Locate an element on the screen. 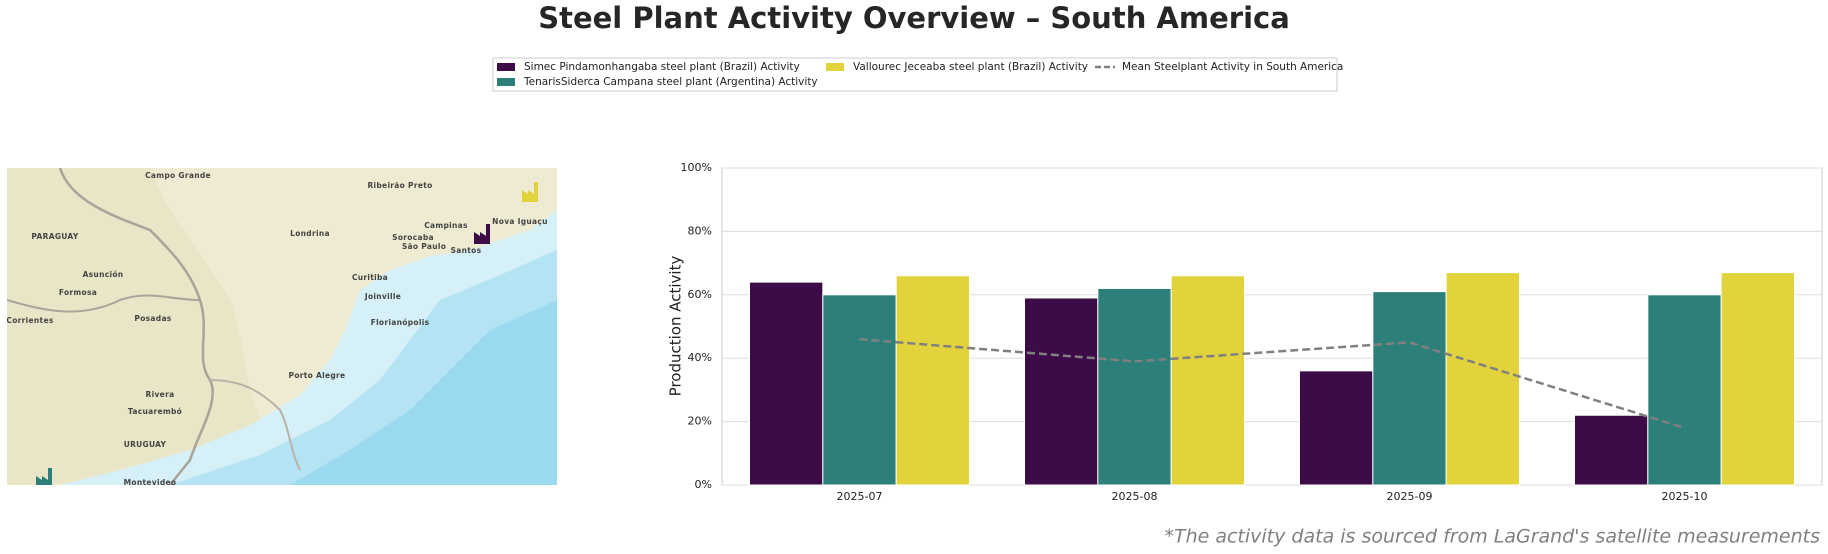  map-label: Sorocaba is located at coordinates (413, 237).